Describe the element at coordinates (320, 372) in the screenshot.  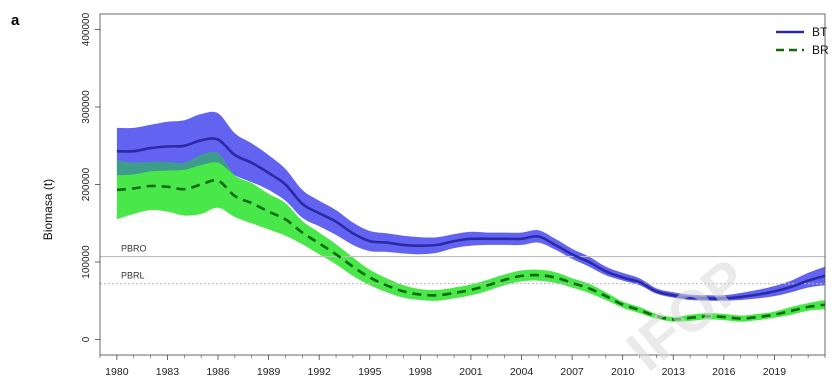
I see `x-tick-label: 1992` at that location.